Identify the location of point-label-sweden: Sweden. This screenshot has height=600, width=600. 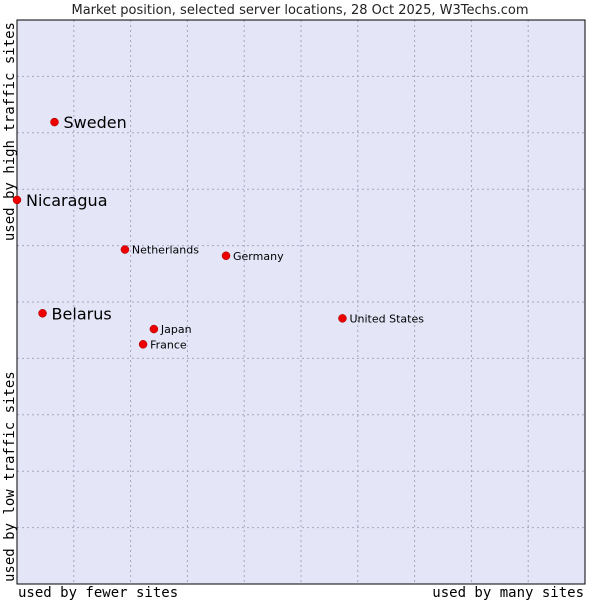
(94, 122).